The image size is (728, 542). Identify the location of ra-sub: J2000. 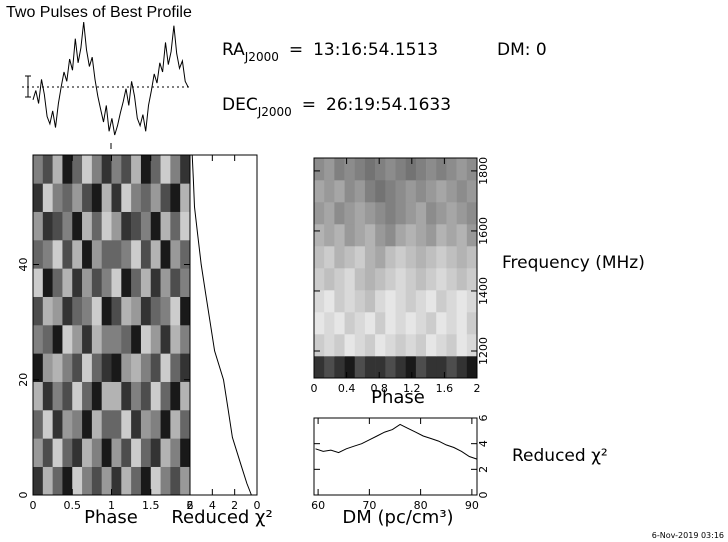
(261, 57).